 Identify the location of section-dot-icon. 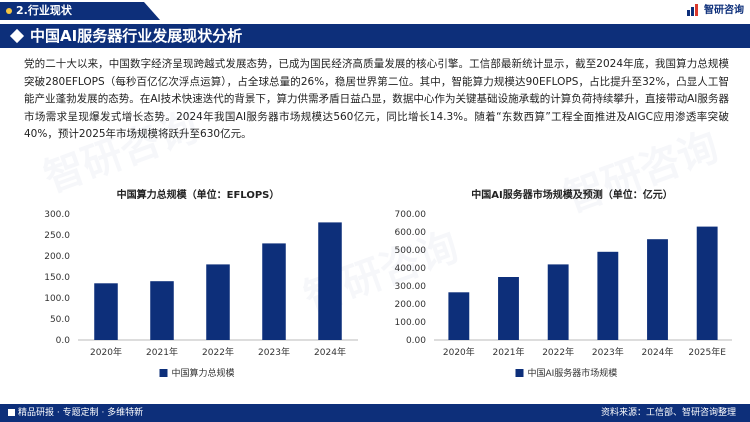
(9, 11).